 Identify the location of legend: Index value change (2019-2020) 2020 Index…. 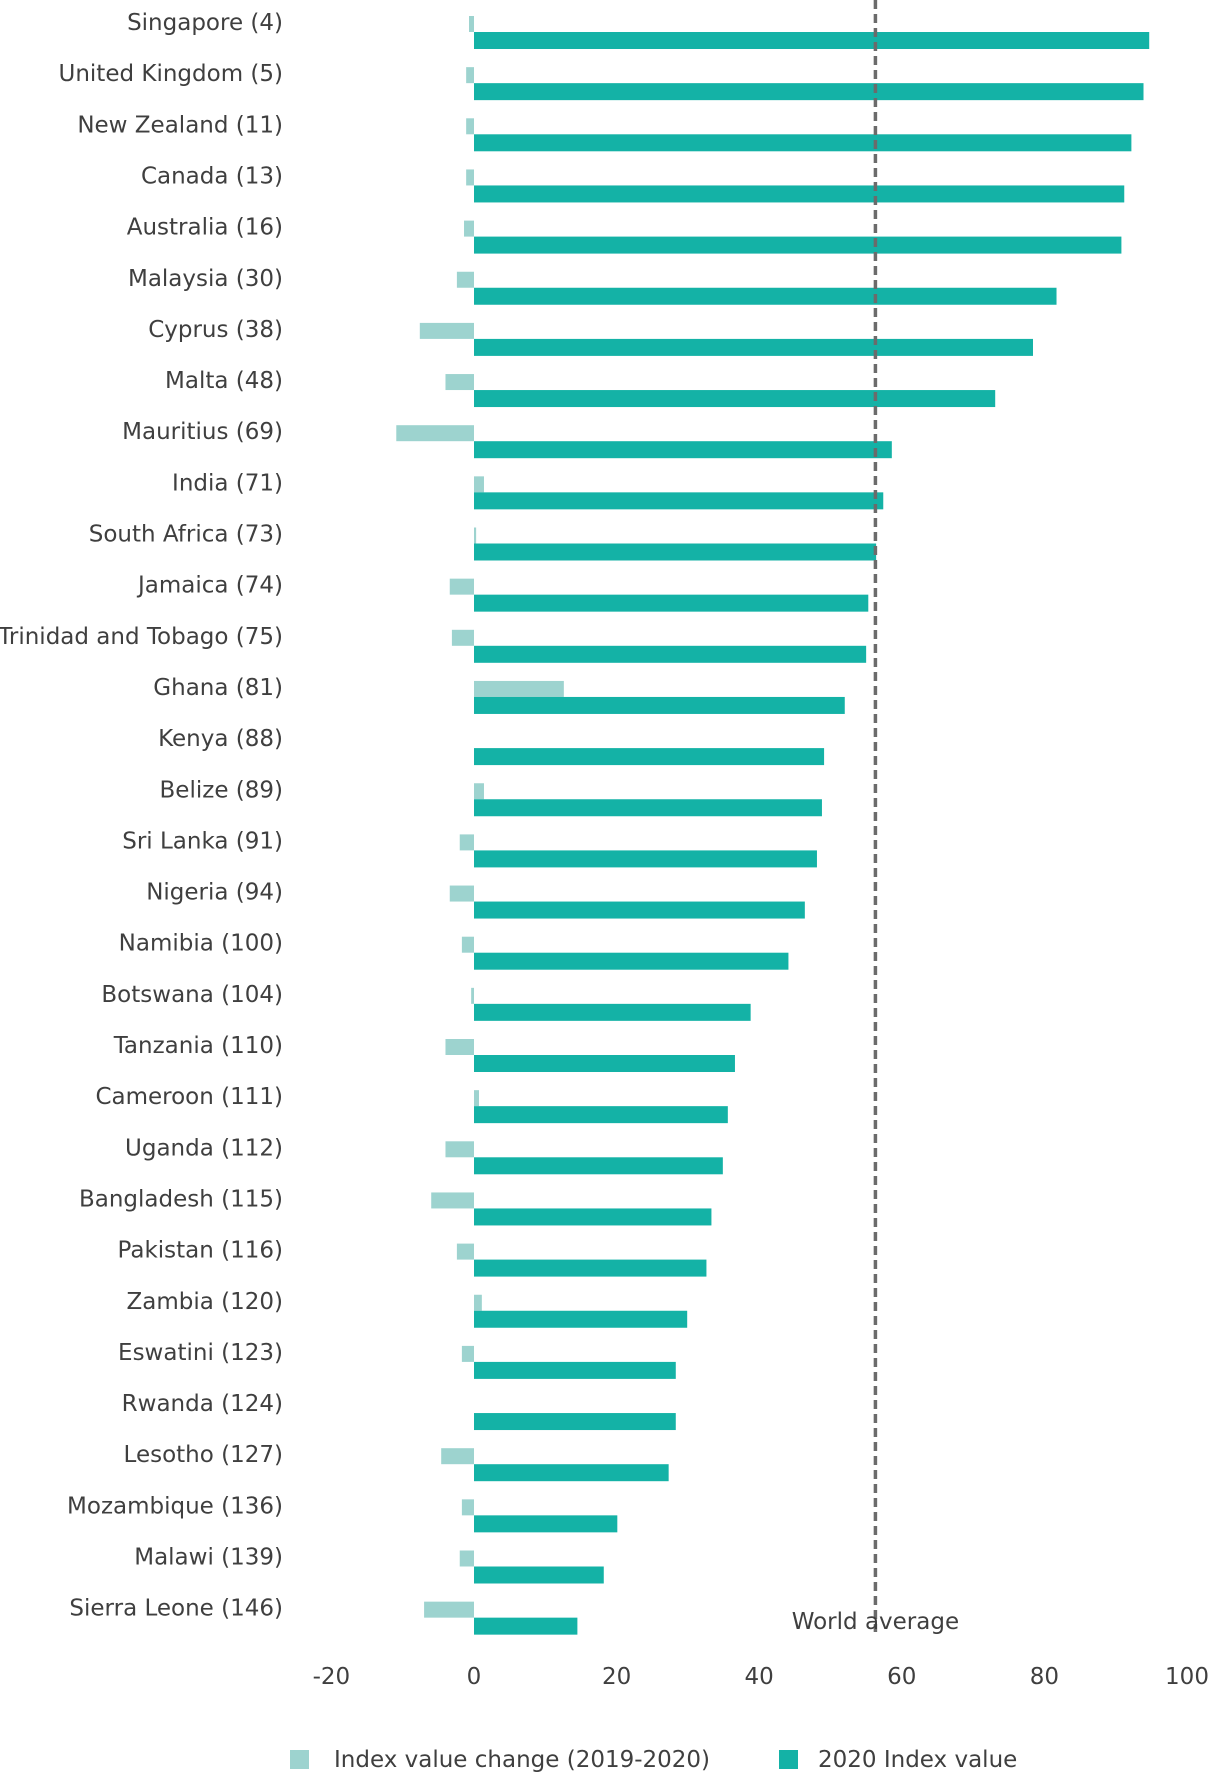
(653, 1760).